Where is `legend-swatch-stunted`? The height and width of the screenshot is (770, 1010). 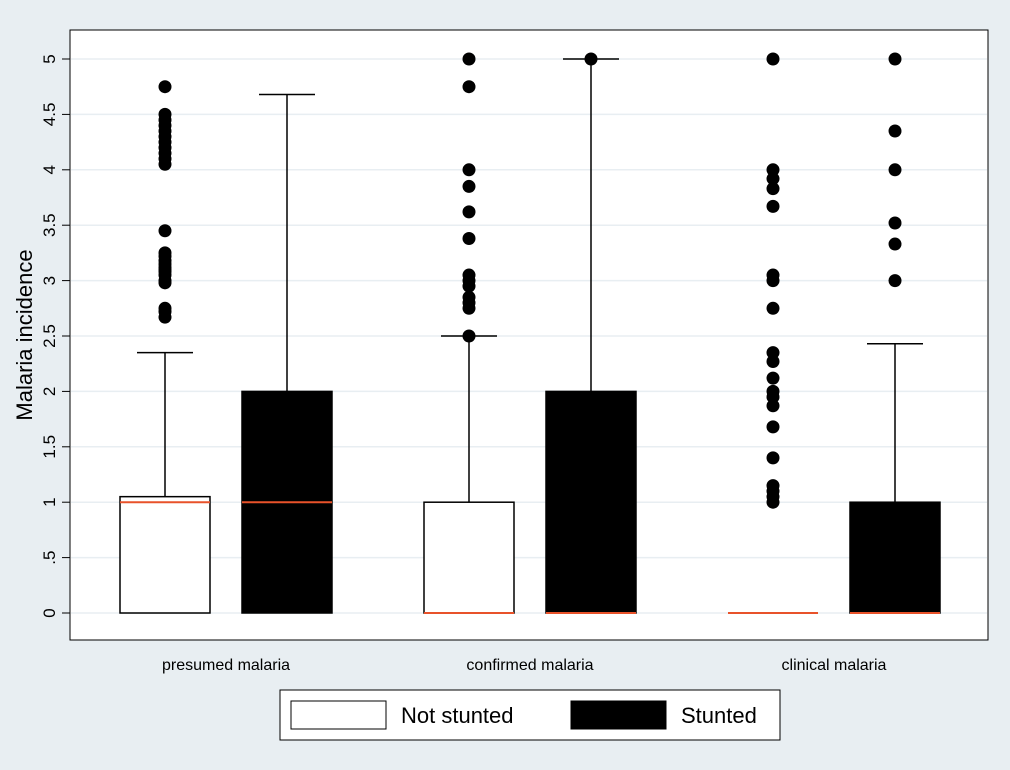 legend-swatch-stunted is located at coordinates (618, 715).